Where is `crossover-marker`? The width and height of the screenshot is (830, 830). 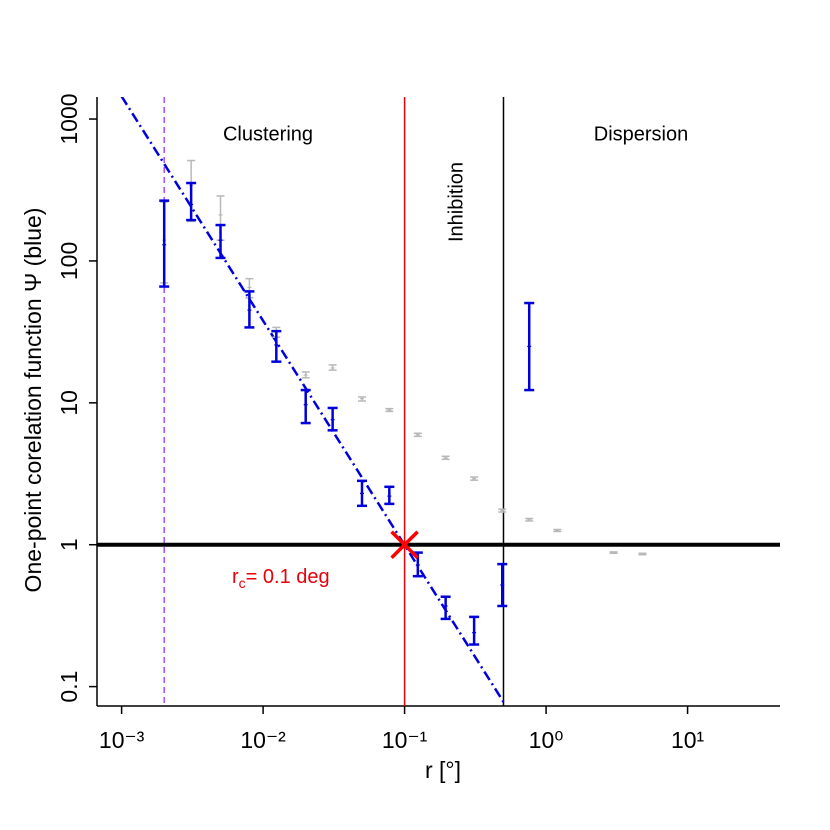
crossover-marker is located at coordinates (404, 544).